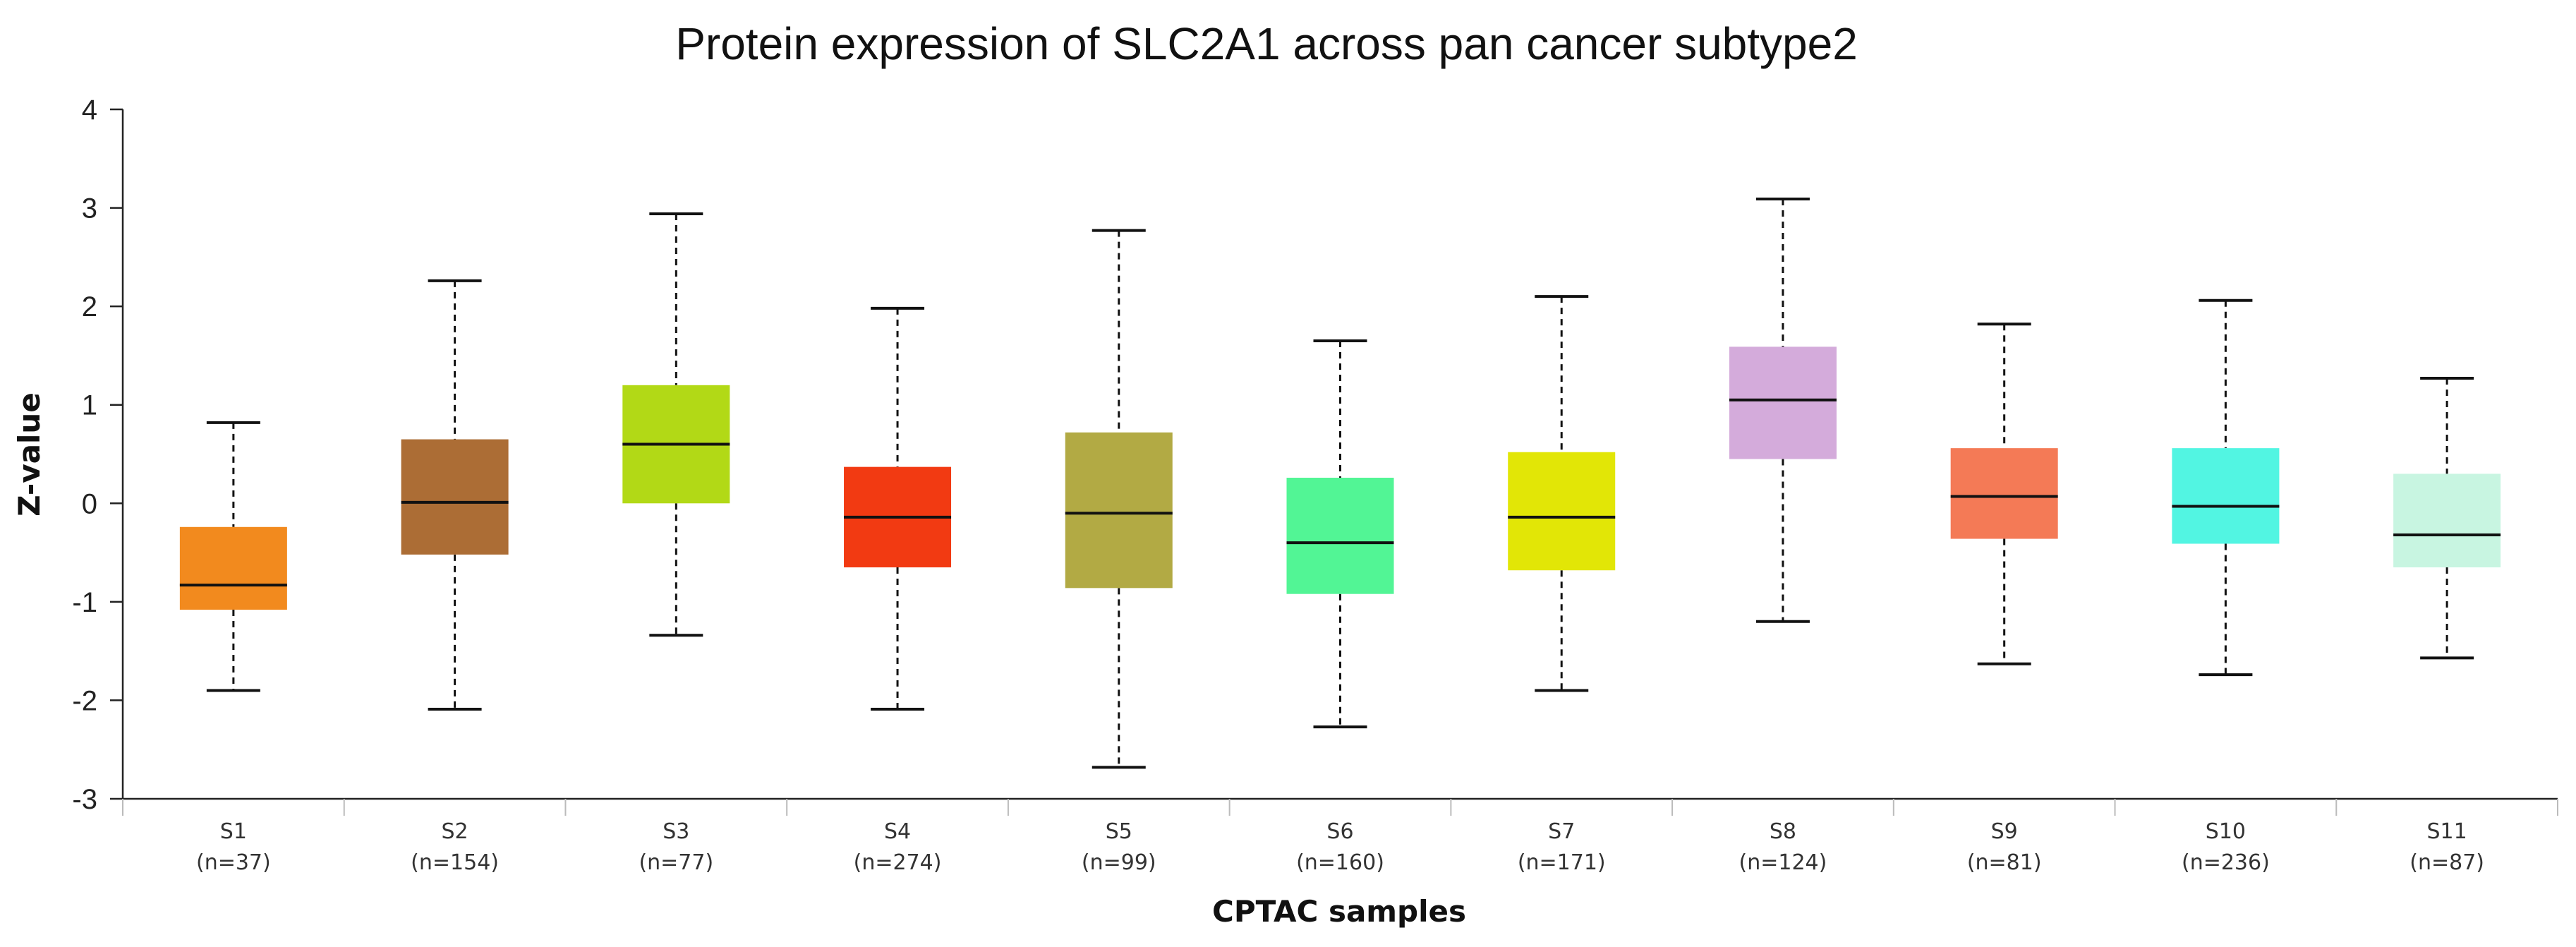 This screenshot has height=947, width=2576. I want to click on x-axis-label: CPTAC samples, so click(1339, 911).